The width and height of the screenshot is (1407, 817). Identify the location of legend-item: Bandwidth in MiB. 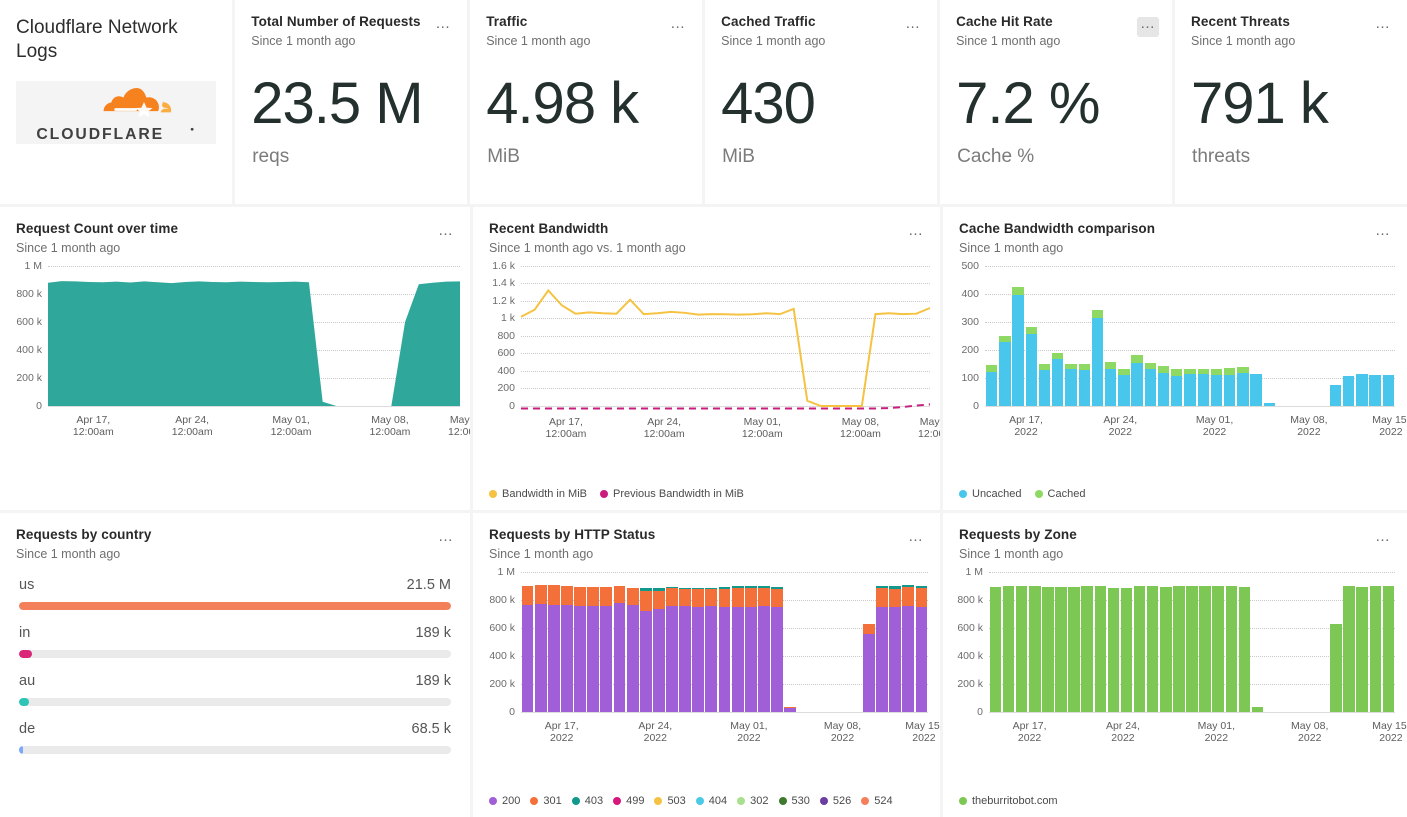
(538, 494).